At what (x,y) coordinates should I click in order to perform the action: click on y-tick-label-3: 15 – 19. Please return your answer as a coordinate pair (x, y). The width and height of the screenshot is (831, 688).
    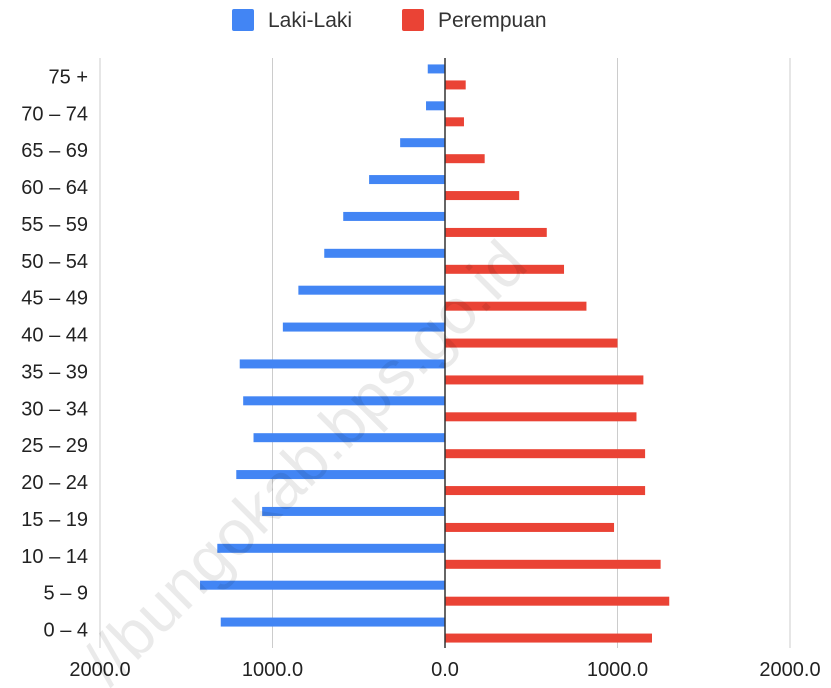
    Looking at the image, I should click on (54, 520).